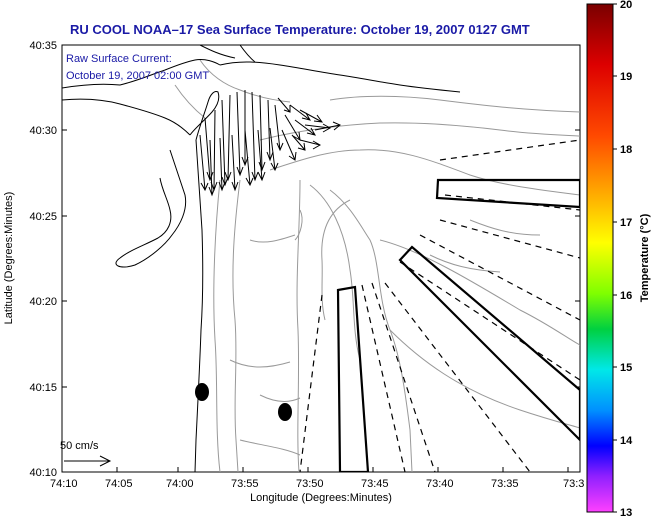 This screenshot has height=518, width=651. I want to click on colorbar-tick-label: 18, so click(626, 150).